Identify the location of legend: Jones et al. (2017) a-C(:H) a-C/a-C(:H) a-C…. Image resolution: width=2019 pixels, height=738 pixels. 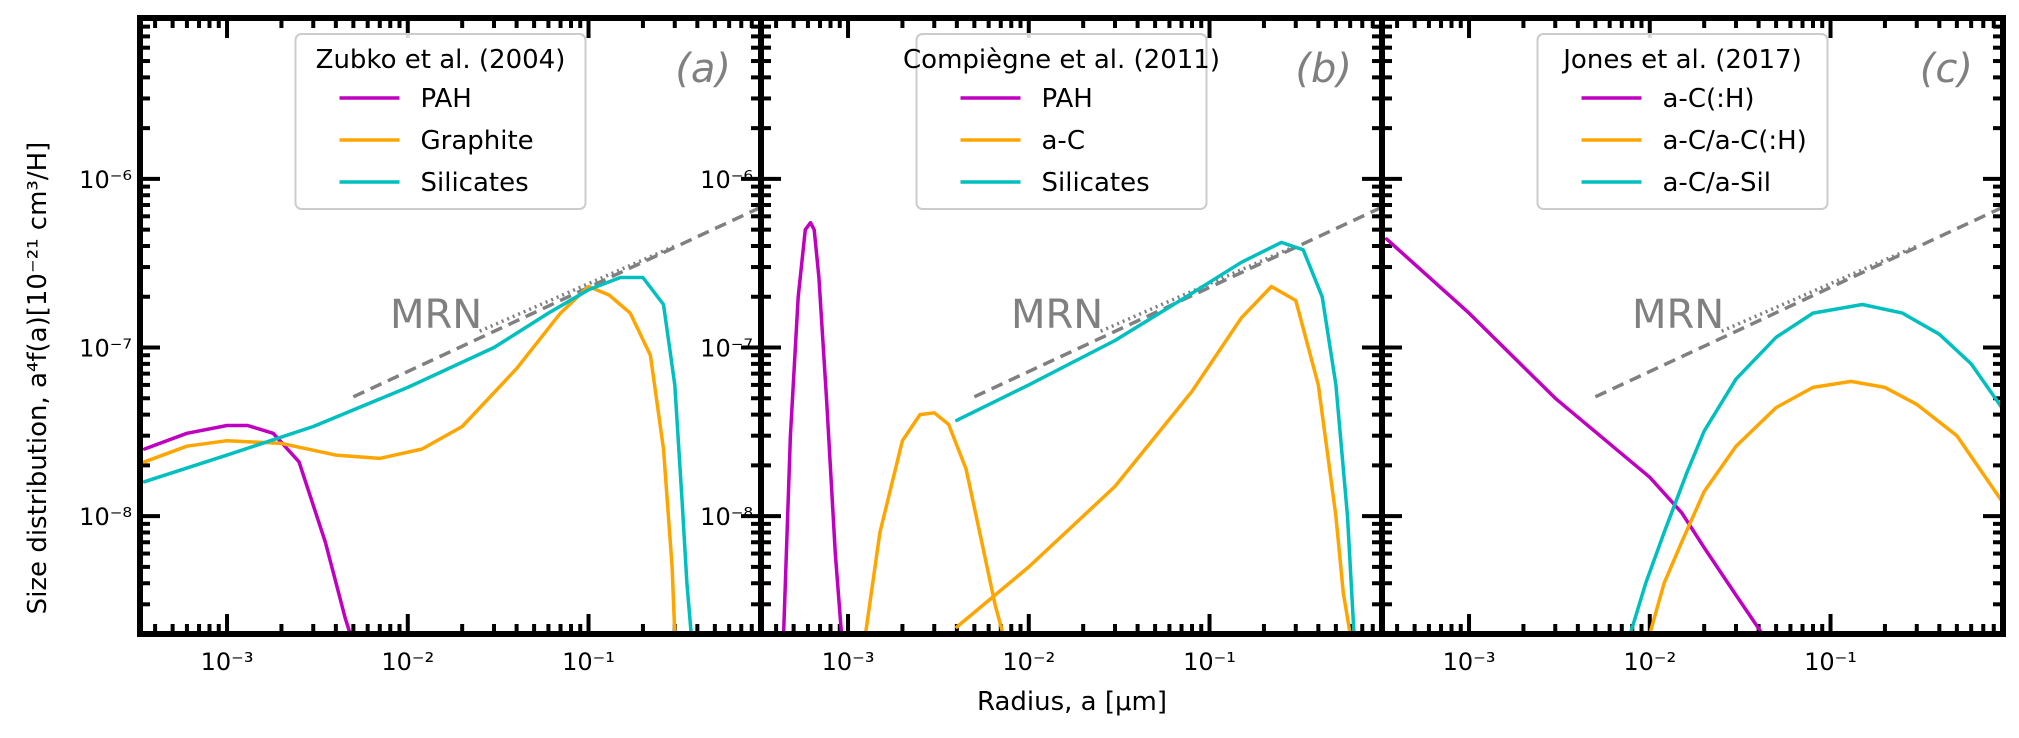
(1682, 121).